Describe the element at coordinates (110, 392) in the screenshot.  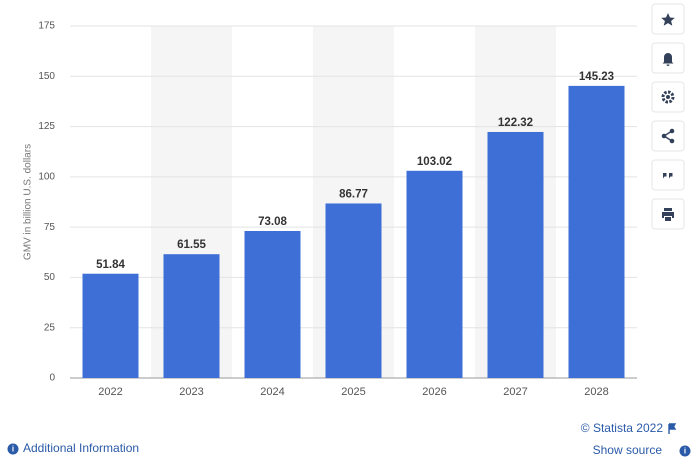
I see `x-tick-label: 2022` at that location.